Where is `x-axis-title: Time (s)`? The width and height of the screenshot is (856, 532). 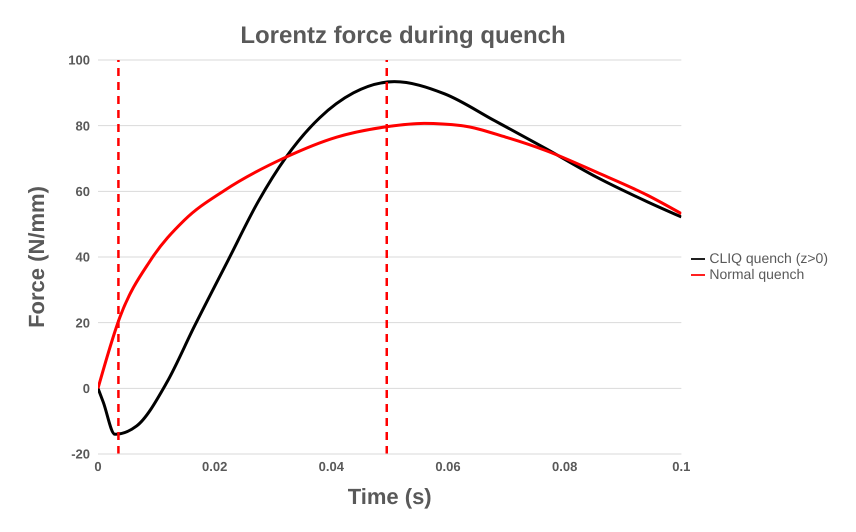 x-axis-title: Time (s) is located at coordinates (390, 496).